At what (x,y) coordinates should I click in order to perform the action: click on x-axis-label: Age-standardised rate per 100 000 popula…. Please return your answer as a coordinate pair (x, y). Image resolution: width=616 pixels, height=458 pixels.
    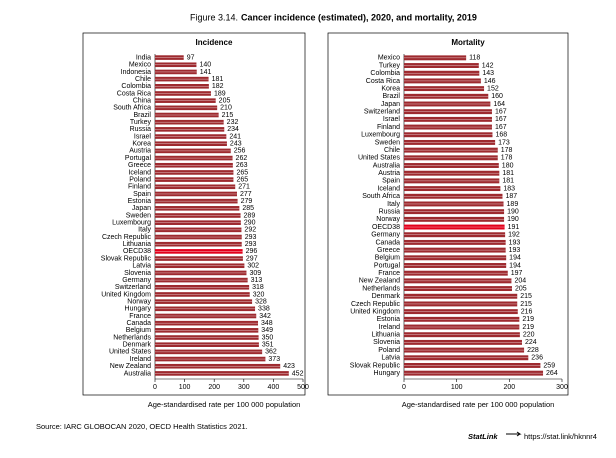
    Looking at the image, I should click on (478, 404).